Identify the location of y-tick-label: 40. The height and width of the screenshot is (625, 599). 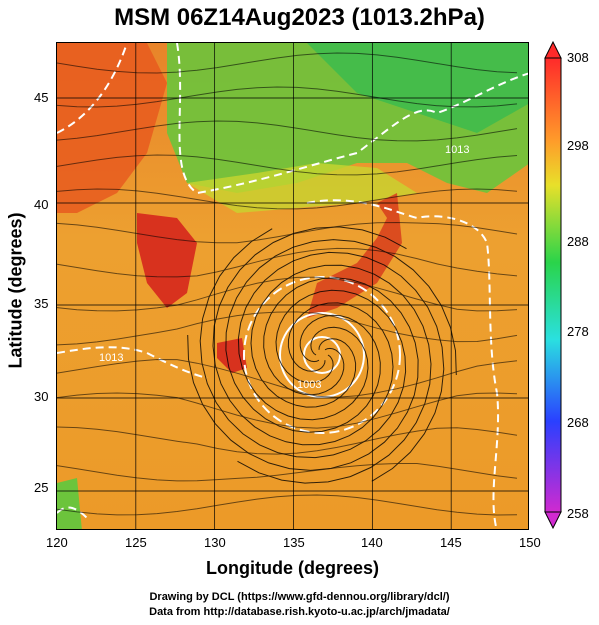
(41, 204).